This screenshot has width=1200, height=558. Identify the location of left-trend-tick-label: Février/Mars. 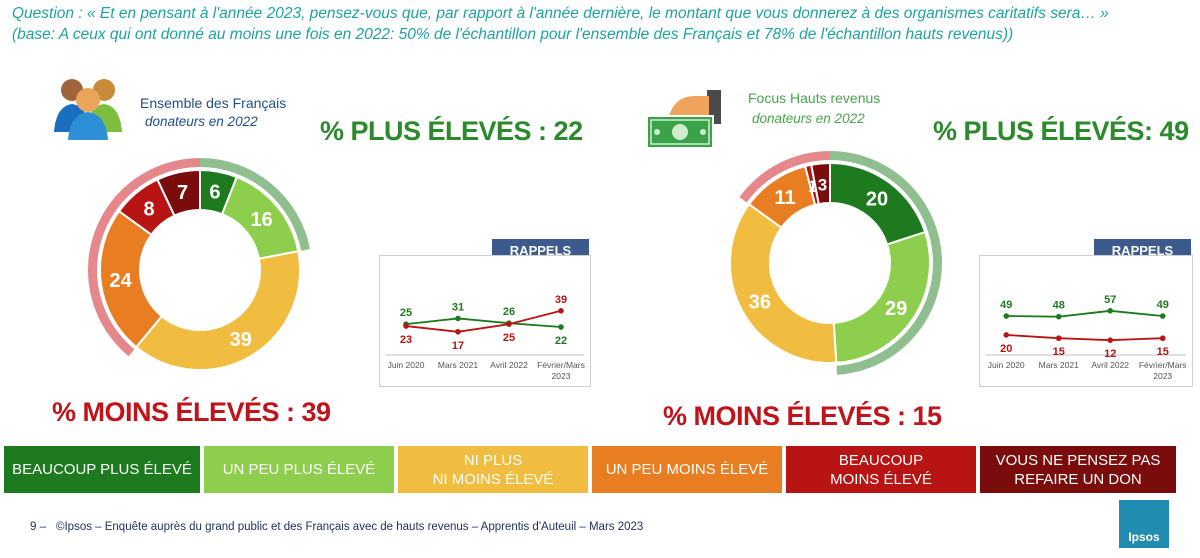
(561, 365).